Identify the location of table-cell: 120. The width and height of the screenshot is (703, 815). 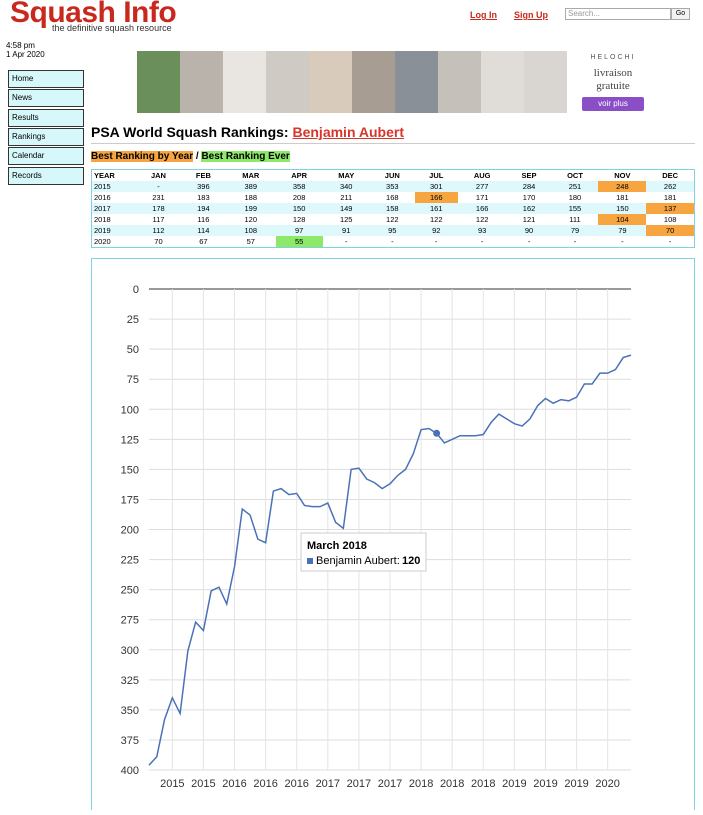
(251, 219).